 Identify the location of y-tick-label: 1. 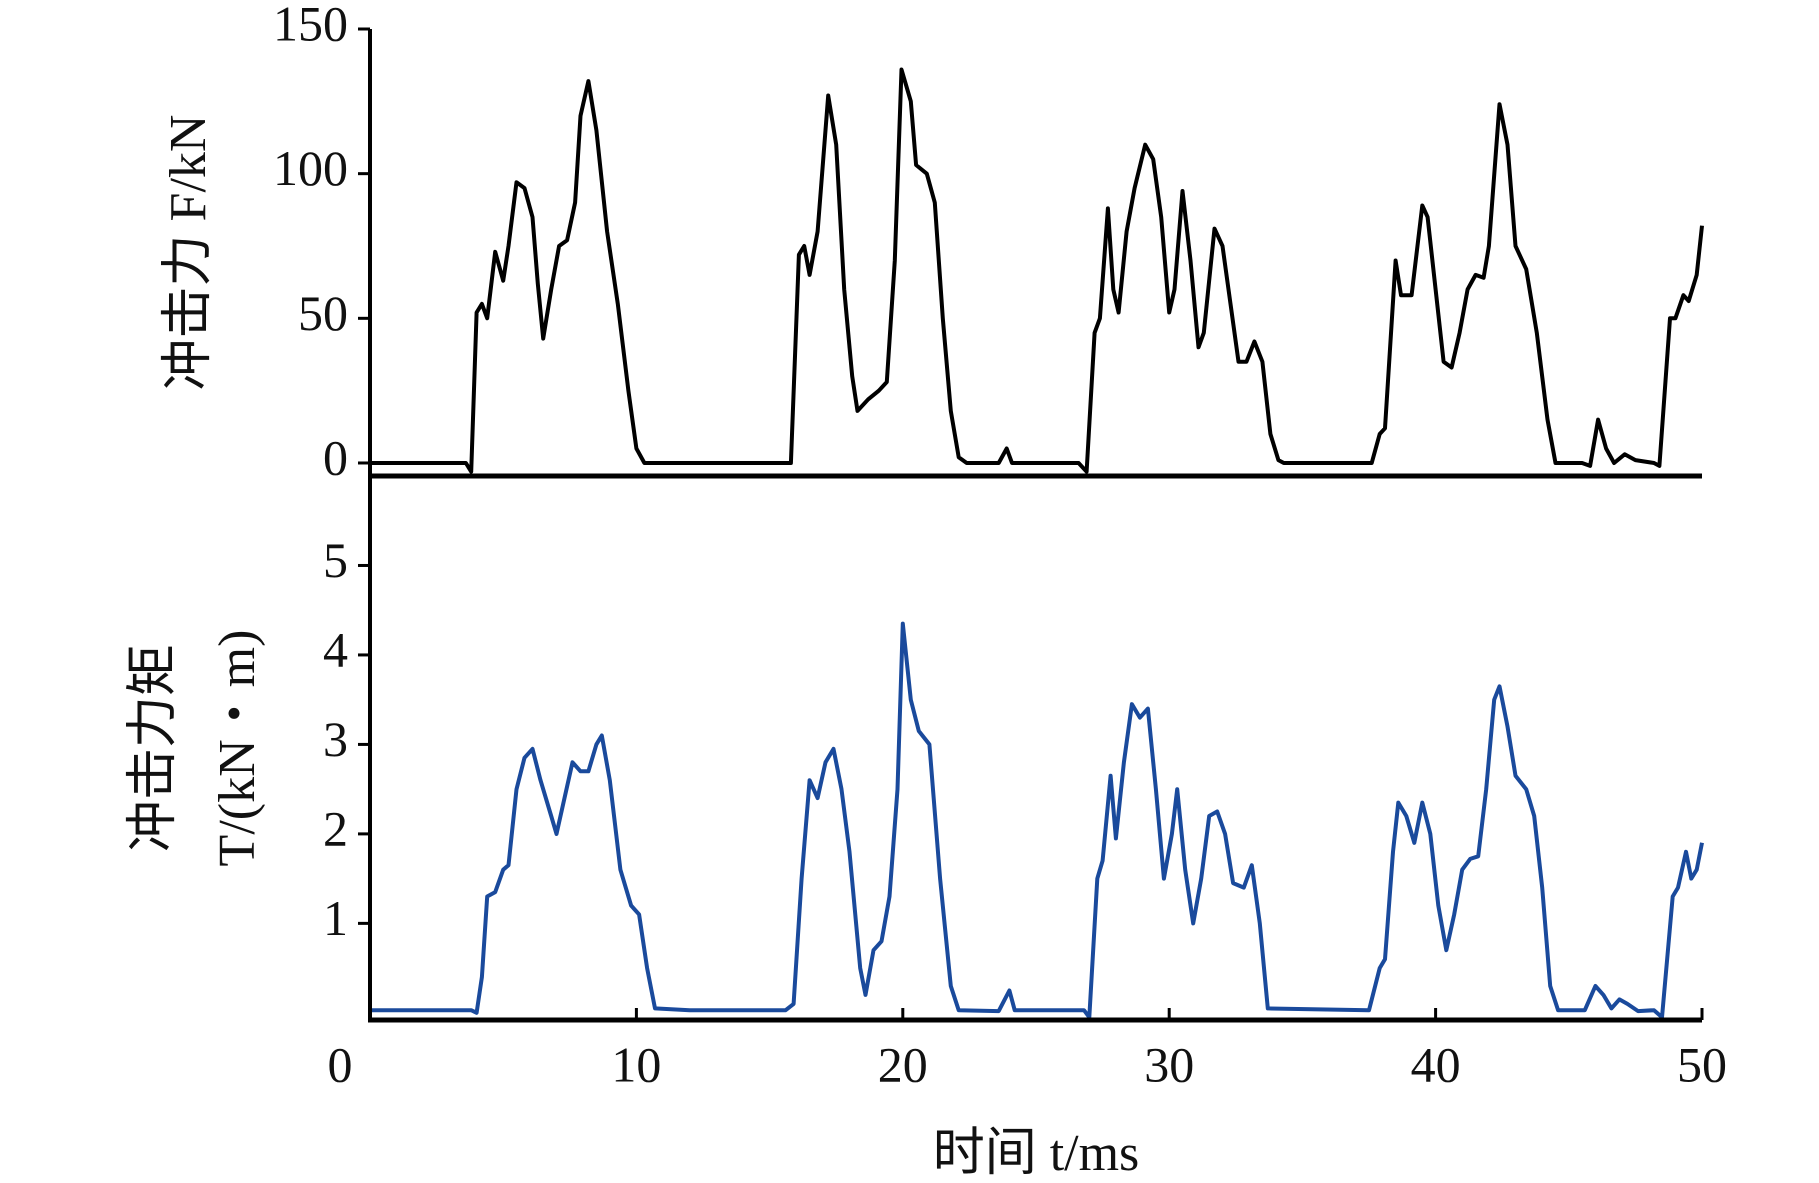
(335, 918).